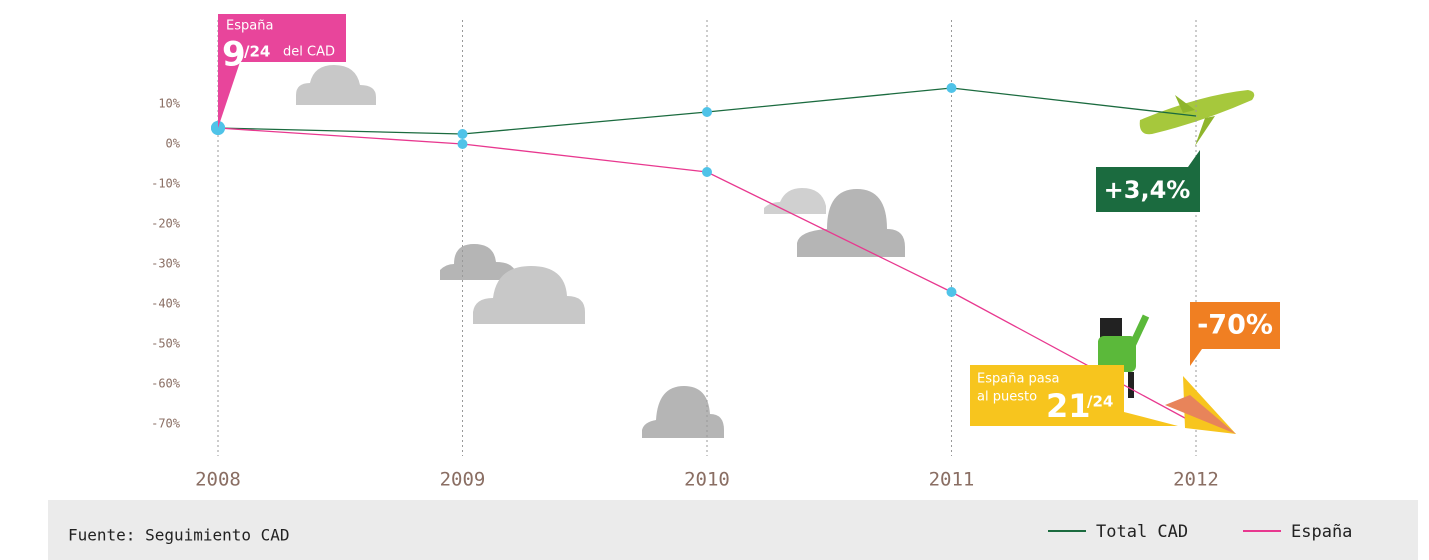 Image resolution: width=1429 pixels, height=560 pixels. Describe the element at coordinates (1068, 406) in the screenshot. I see `annotation: 21` at that location.